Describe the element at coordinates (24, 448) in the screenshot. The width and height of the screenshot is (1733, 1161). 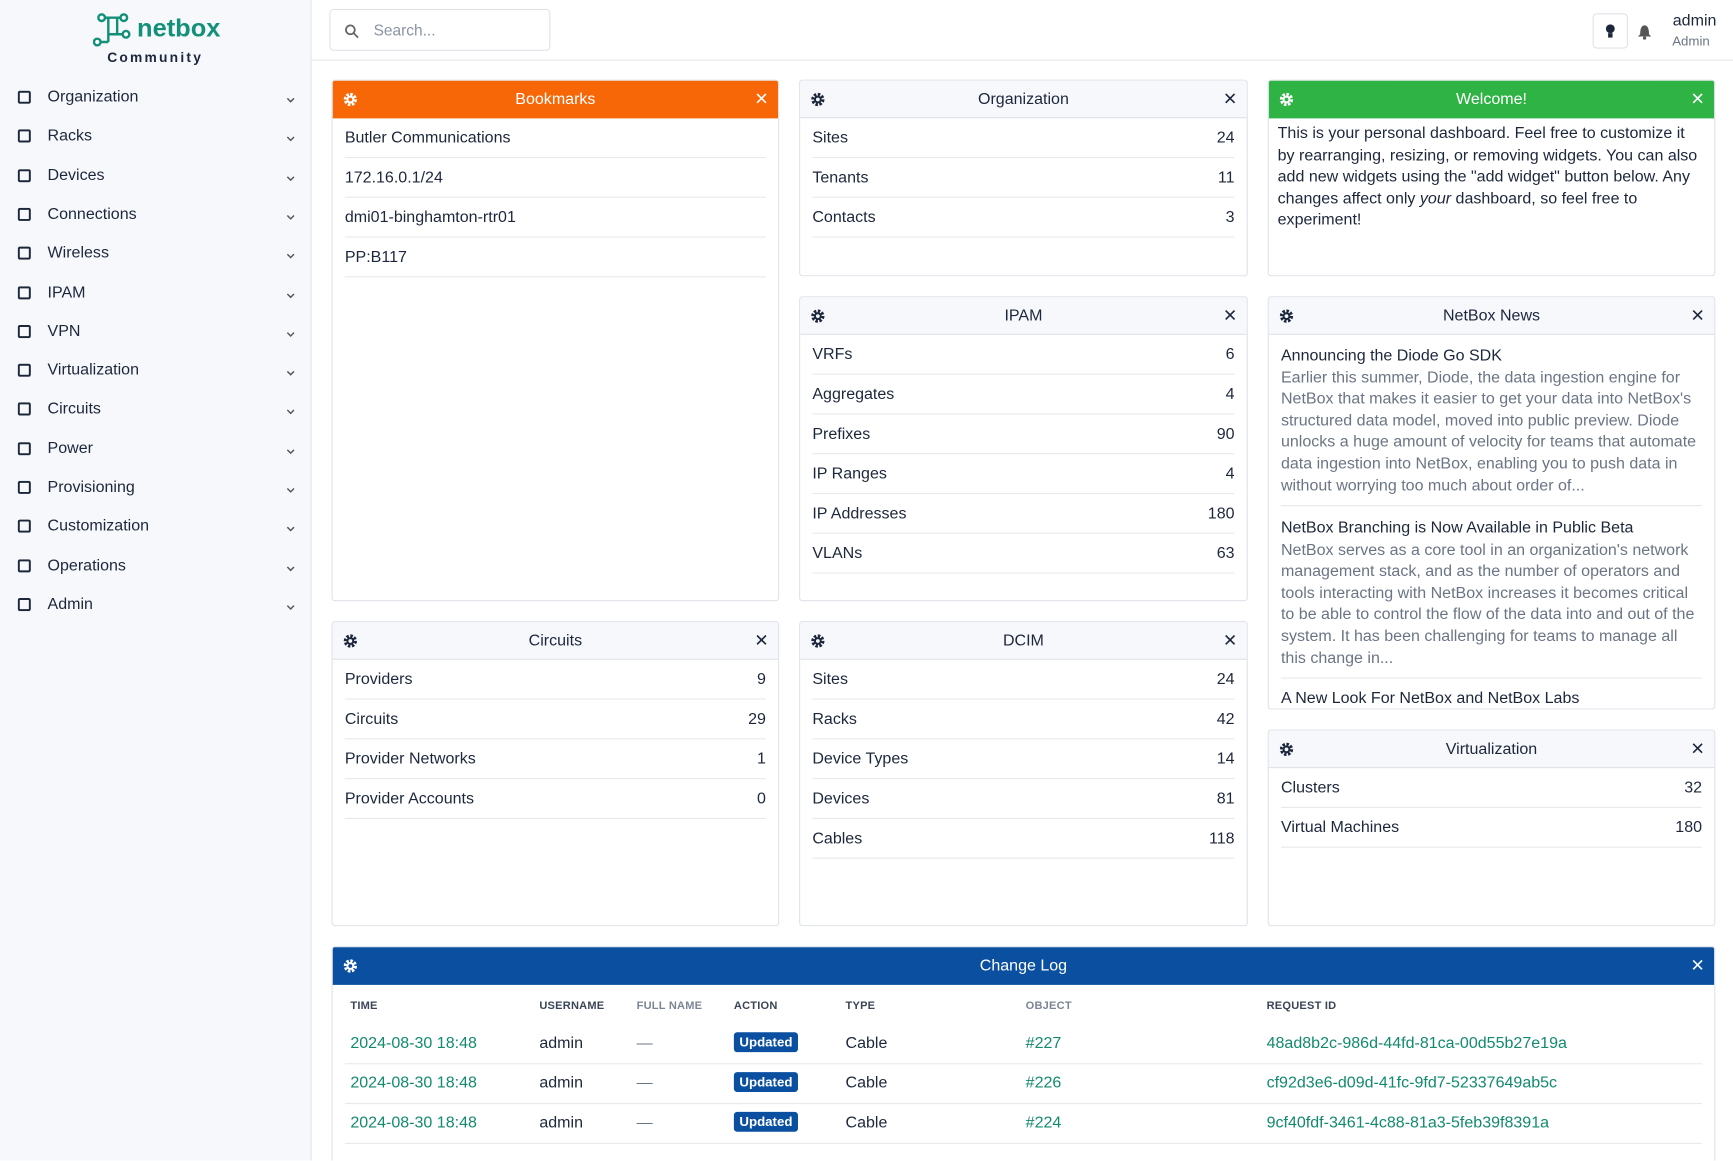
I see `nav-icon` at that location.